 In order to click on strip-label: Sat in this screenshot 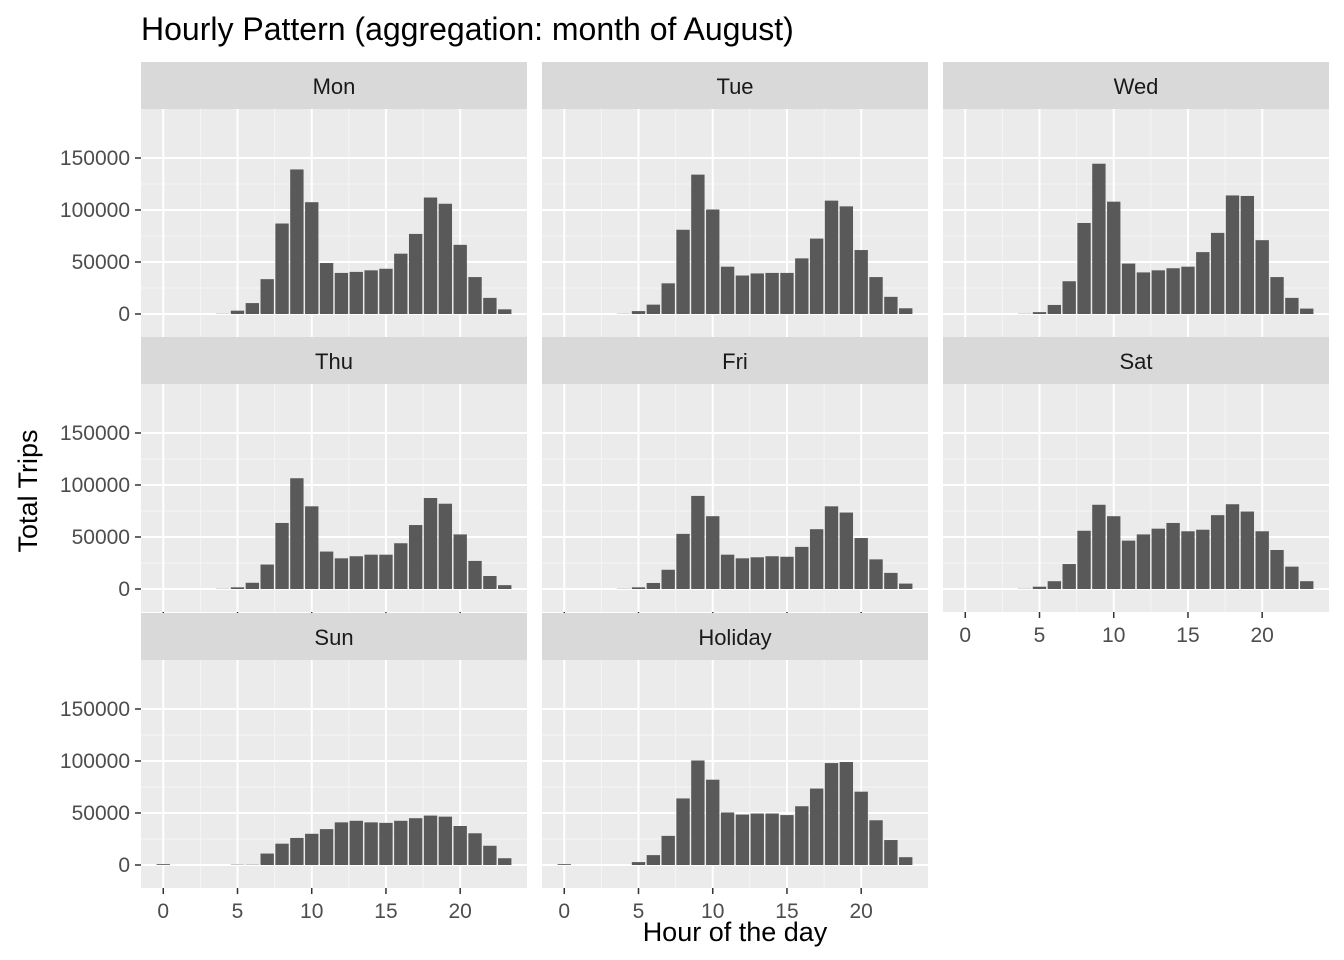, I will do `click(1135, 361)`.